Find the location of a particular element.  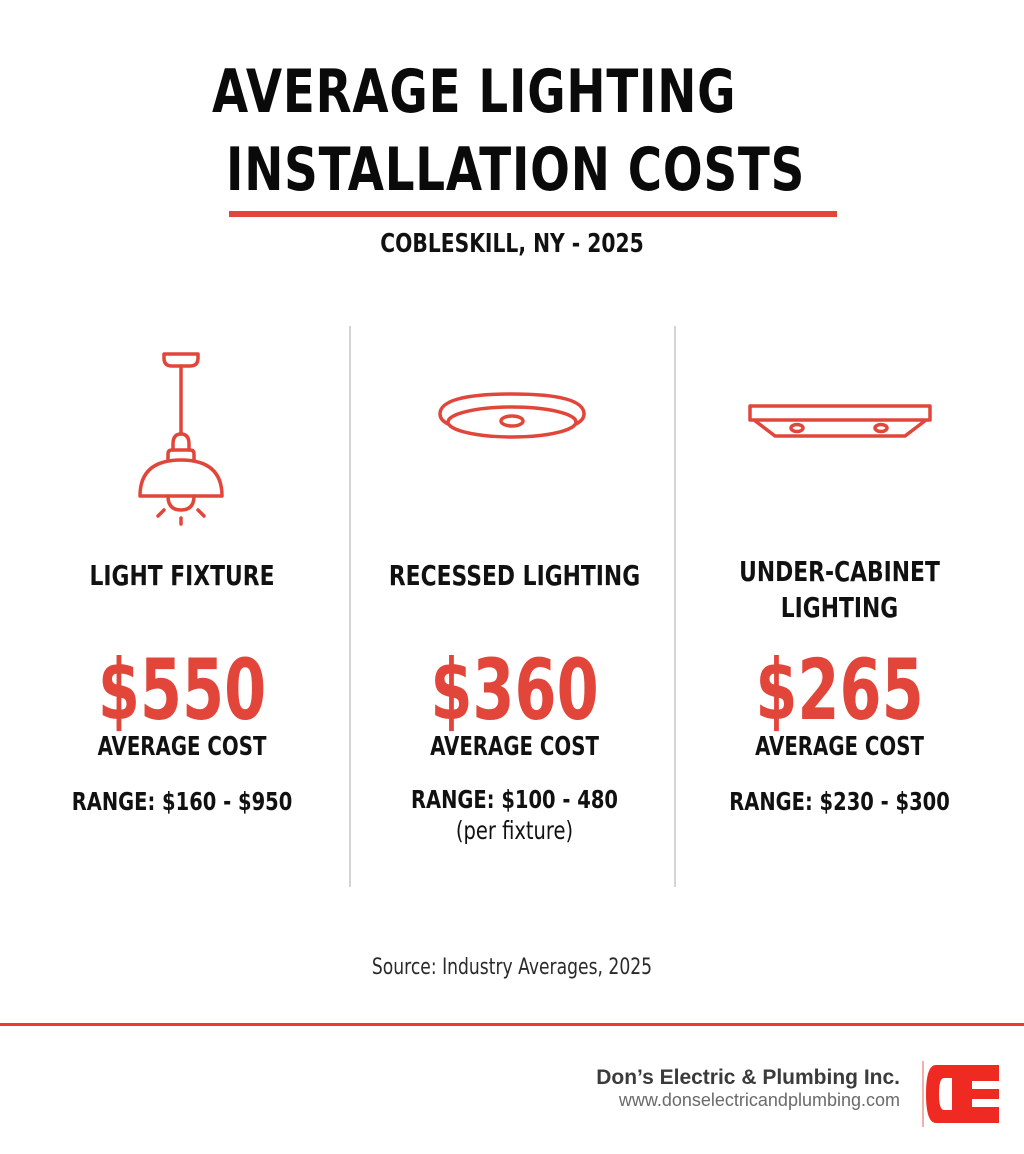

title-line-1: AVERAGE LIGHTING is located at coordinates (474, 92).